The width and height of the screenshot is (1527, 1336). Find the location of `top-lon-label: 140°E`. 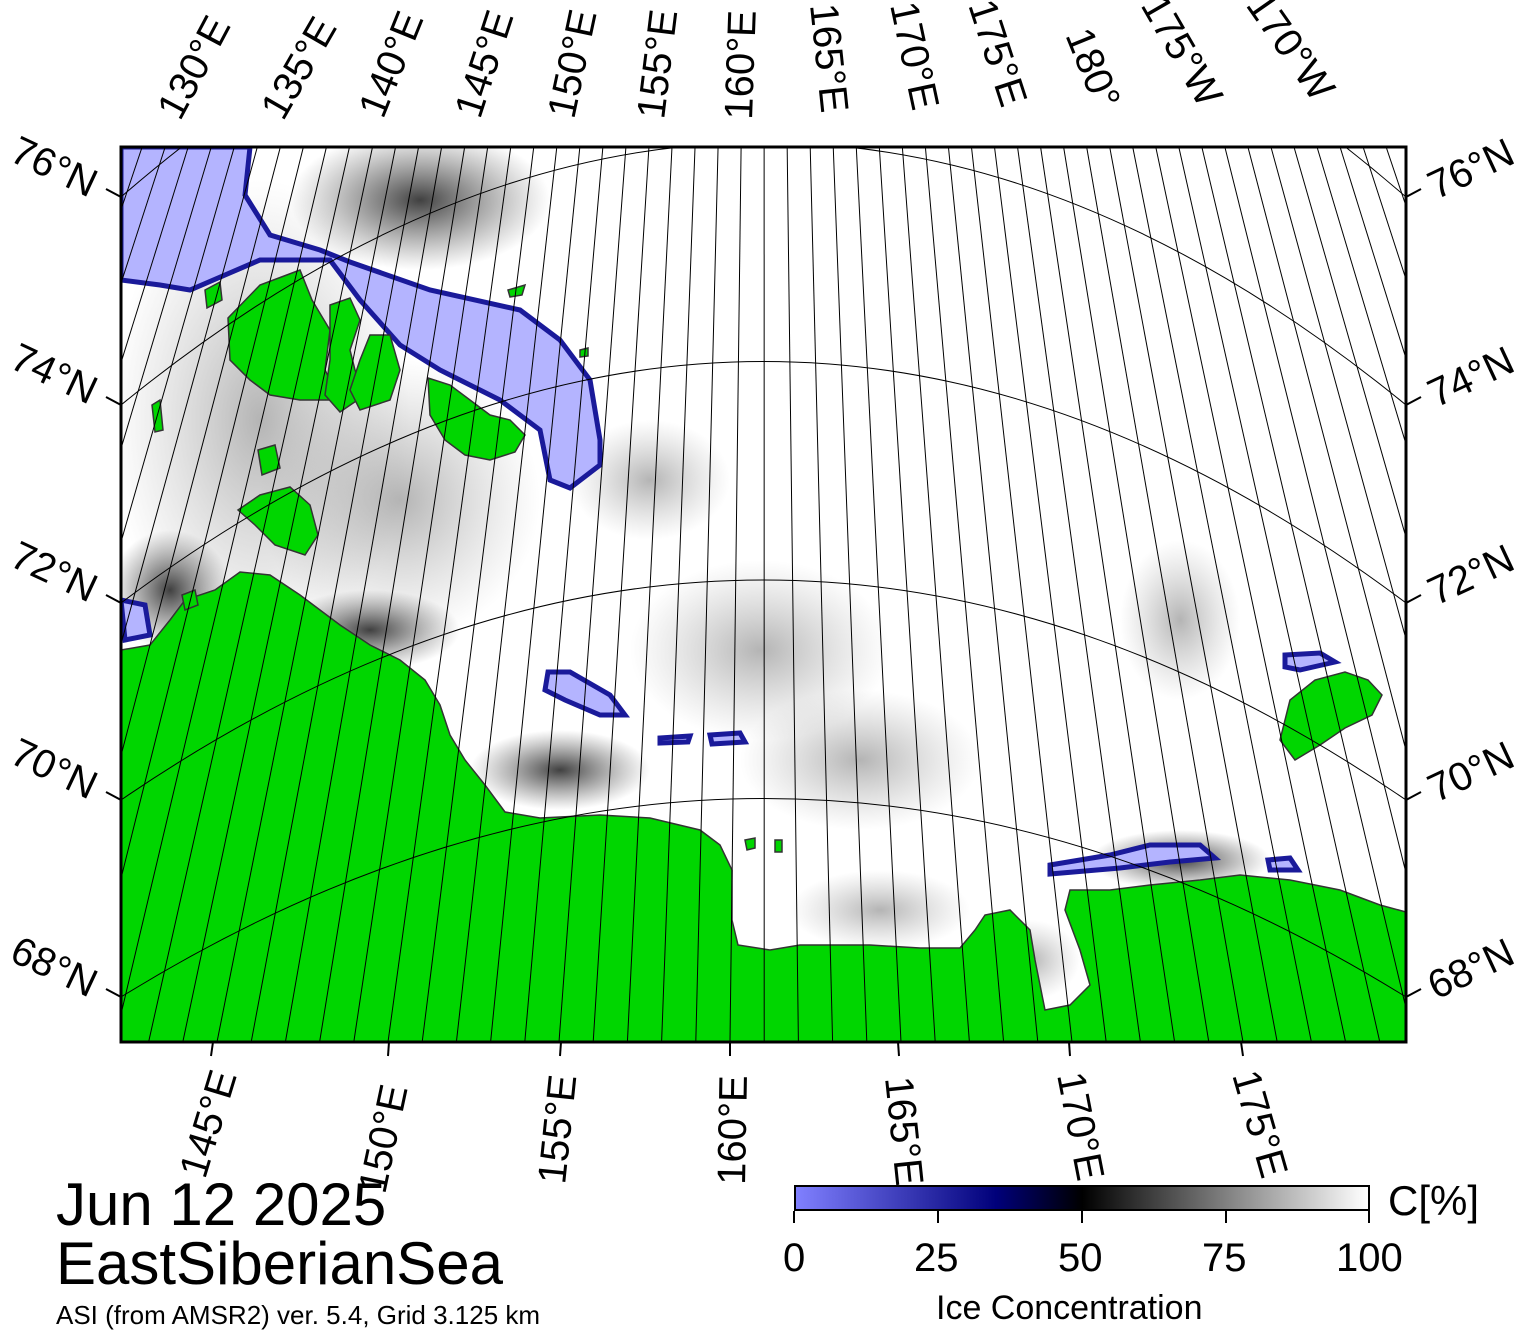

top-lon-label: 140°E is located at coordinates (392, 64).